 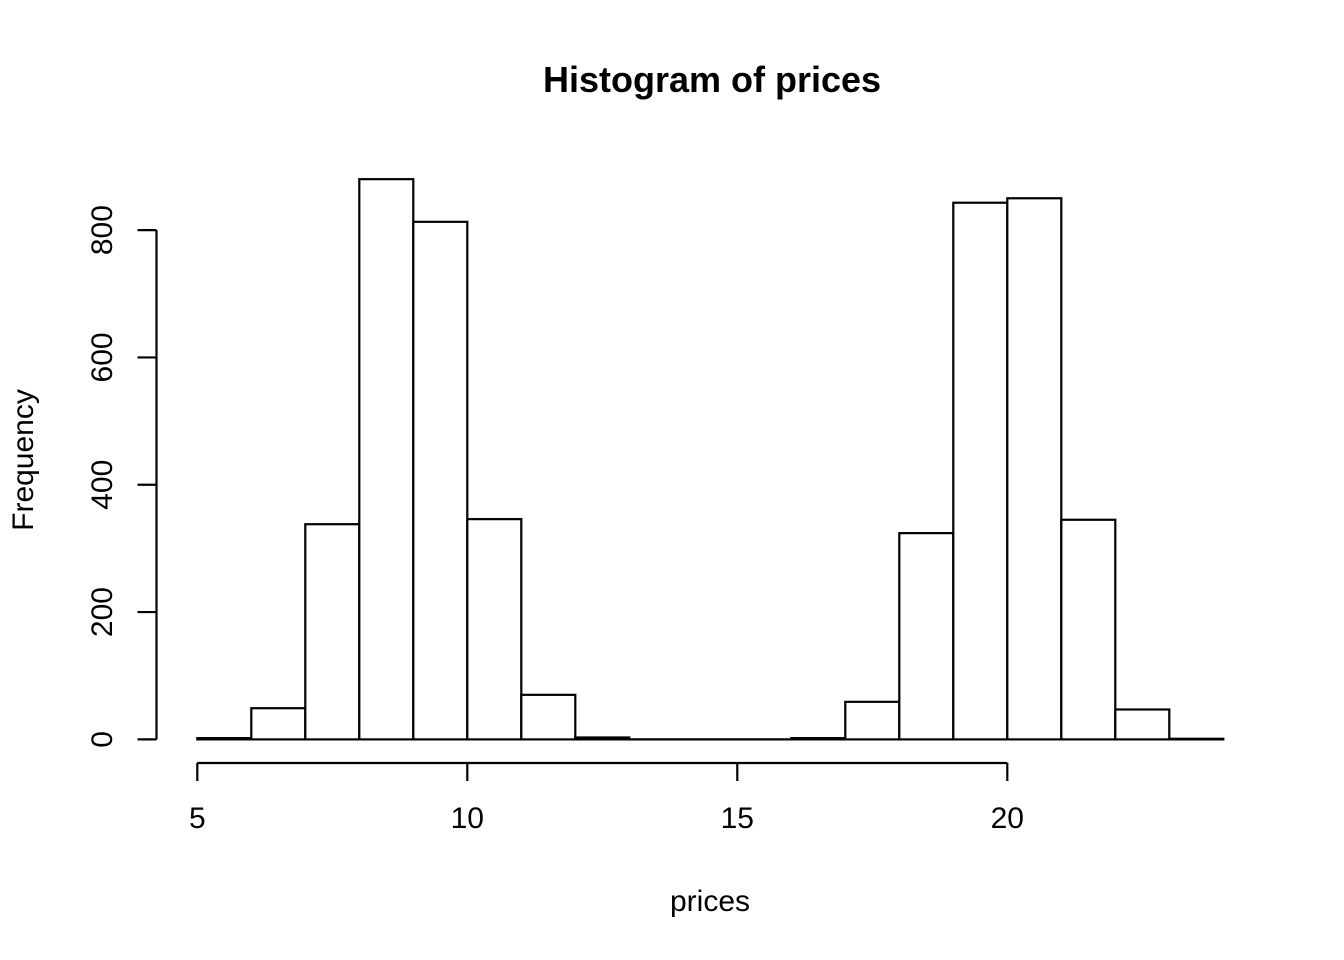 What do you see at coordinates (606, 798) in the screenshot?
I see `x-axis: 5 10 15 20` at bounding box center [606, 798].